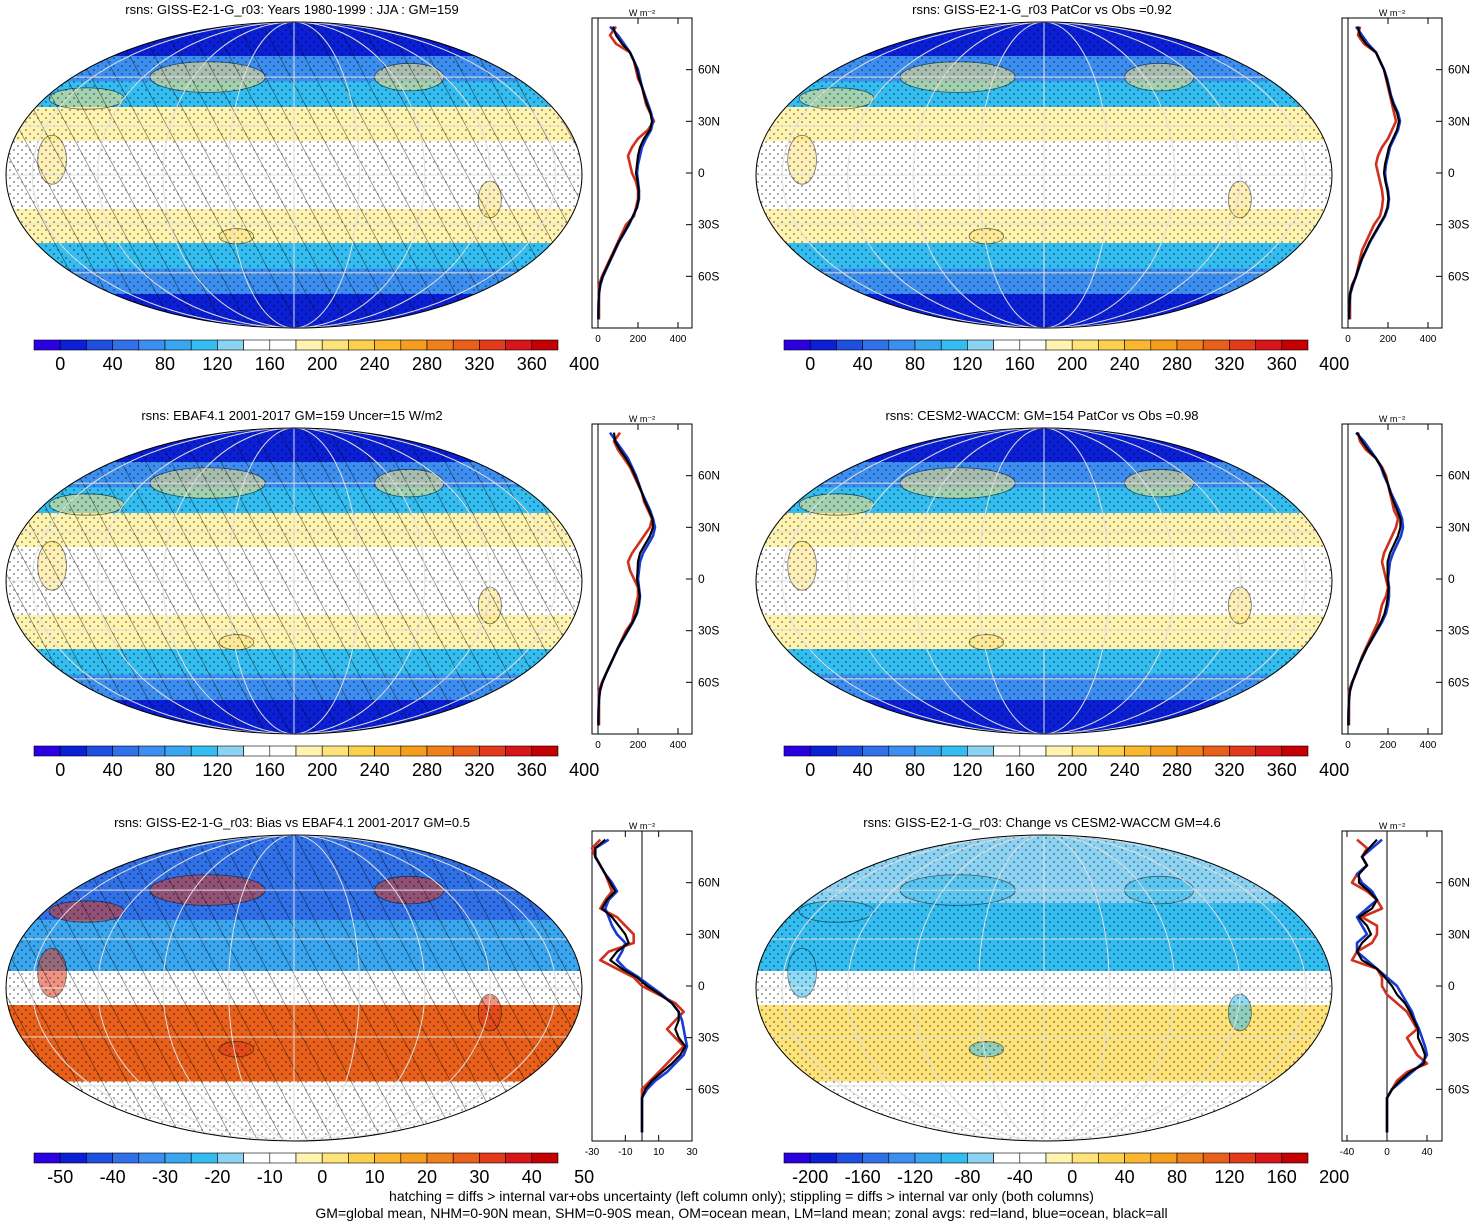 This screenshot has height=1222, width=1483. Describe the element at coordinates (165, 1177) in the screenshot. I see `colorbar-tick-label: -30` at that location.